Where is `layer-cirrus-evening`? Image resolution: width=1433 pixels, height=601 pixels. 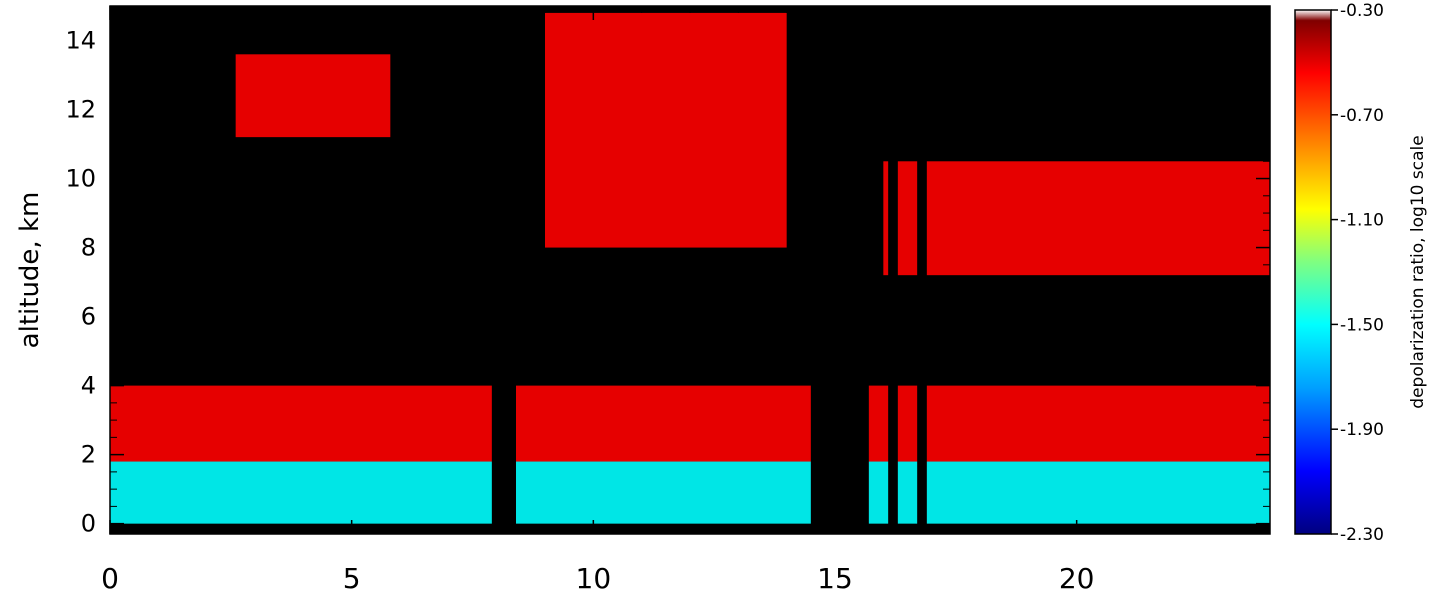
layer-cirrus-evening is located at coordinates (1076, 218).